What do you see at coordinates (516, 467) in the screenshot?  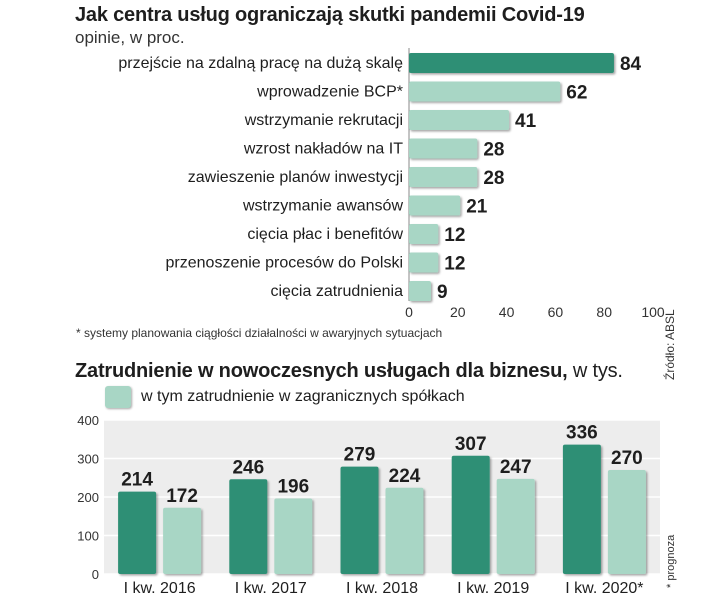 I see `chart2-value-label: 247` at bounding box center [516, 467].